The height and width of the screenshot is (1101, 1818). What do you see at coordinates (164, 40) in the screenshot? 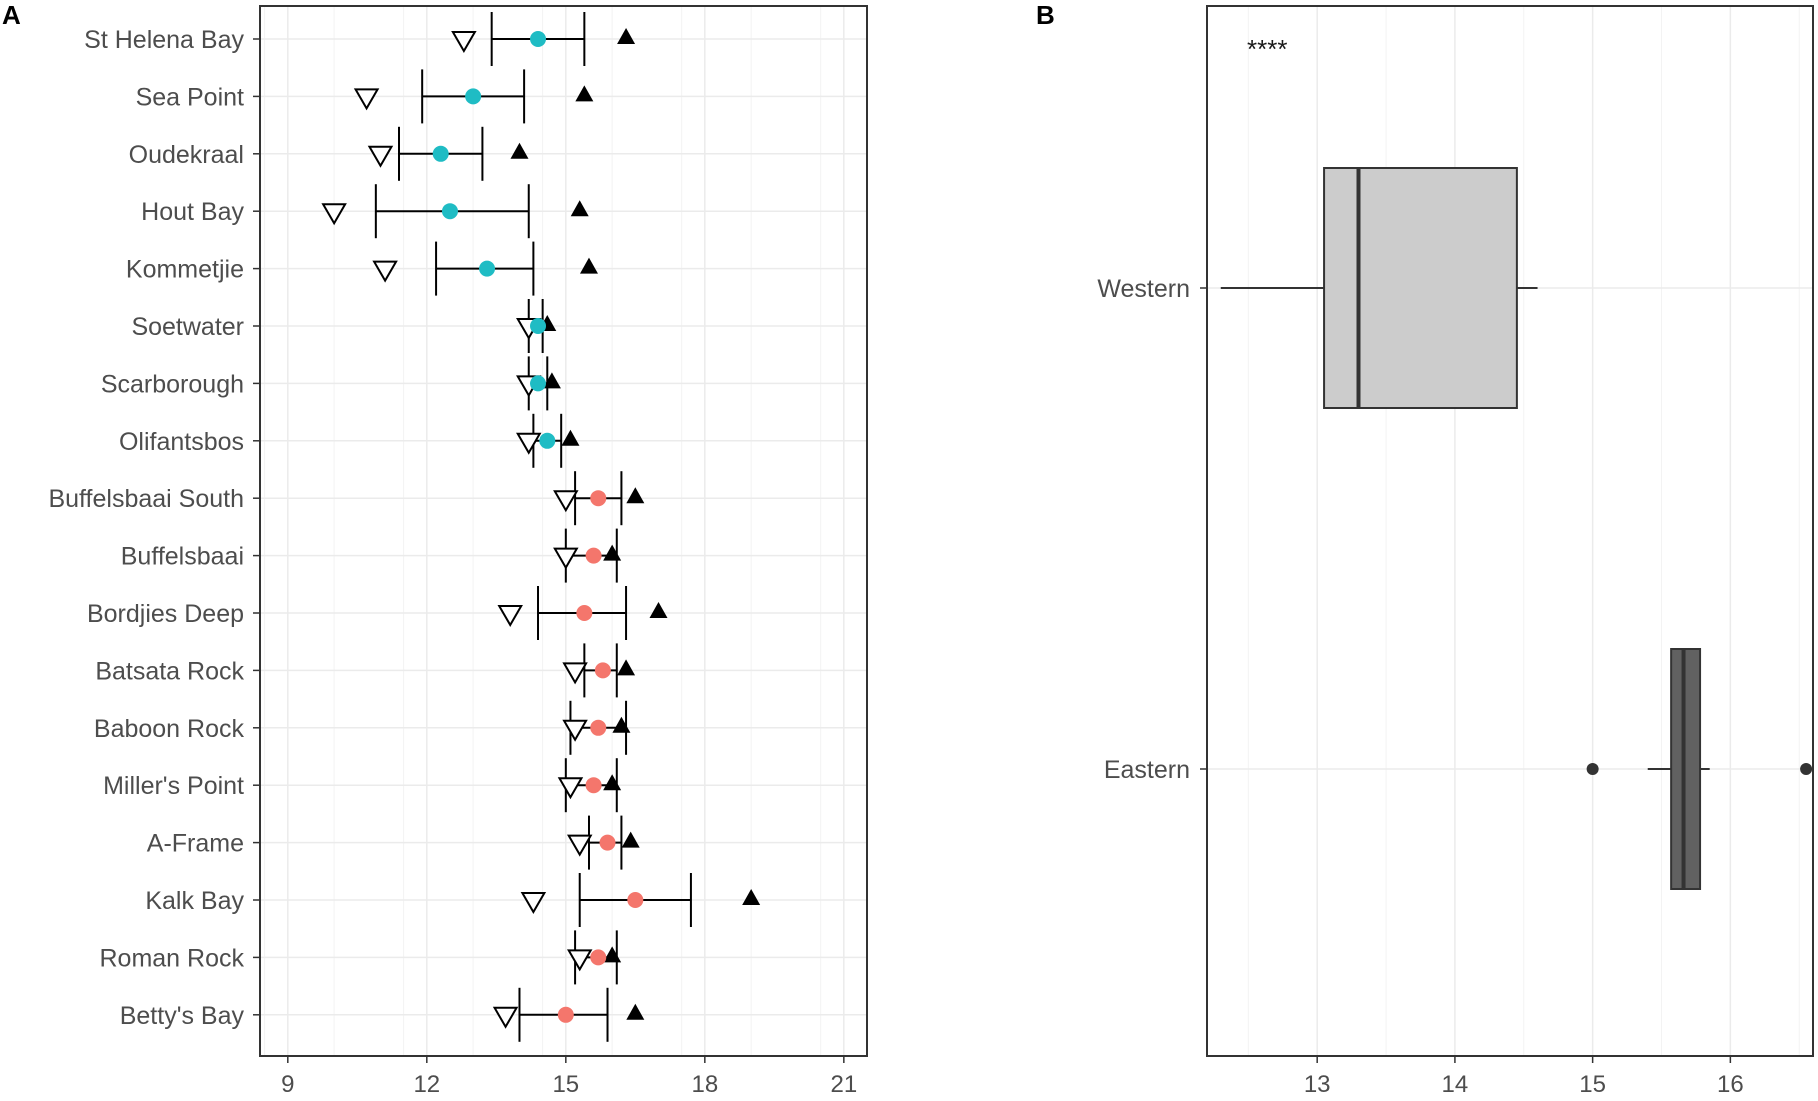
I see `site-label: St Helena Bay` at bounding box center [164, 40].